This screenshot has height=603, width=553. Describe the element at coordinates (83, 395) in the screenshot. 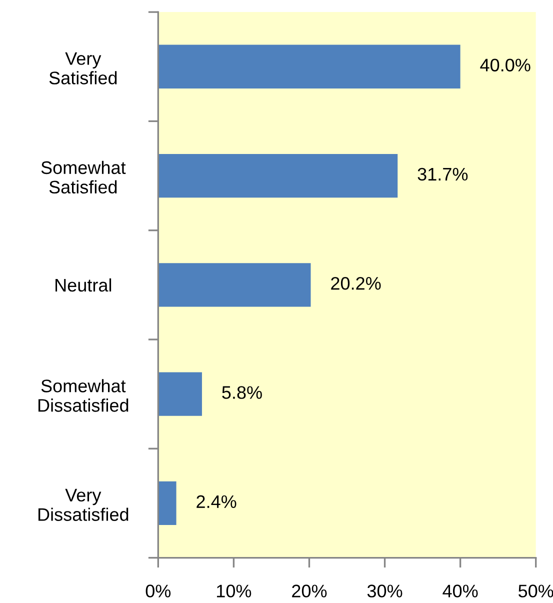

I see `y-tick-label: Somewhat Dissatisfied` at that location.